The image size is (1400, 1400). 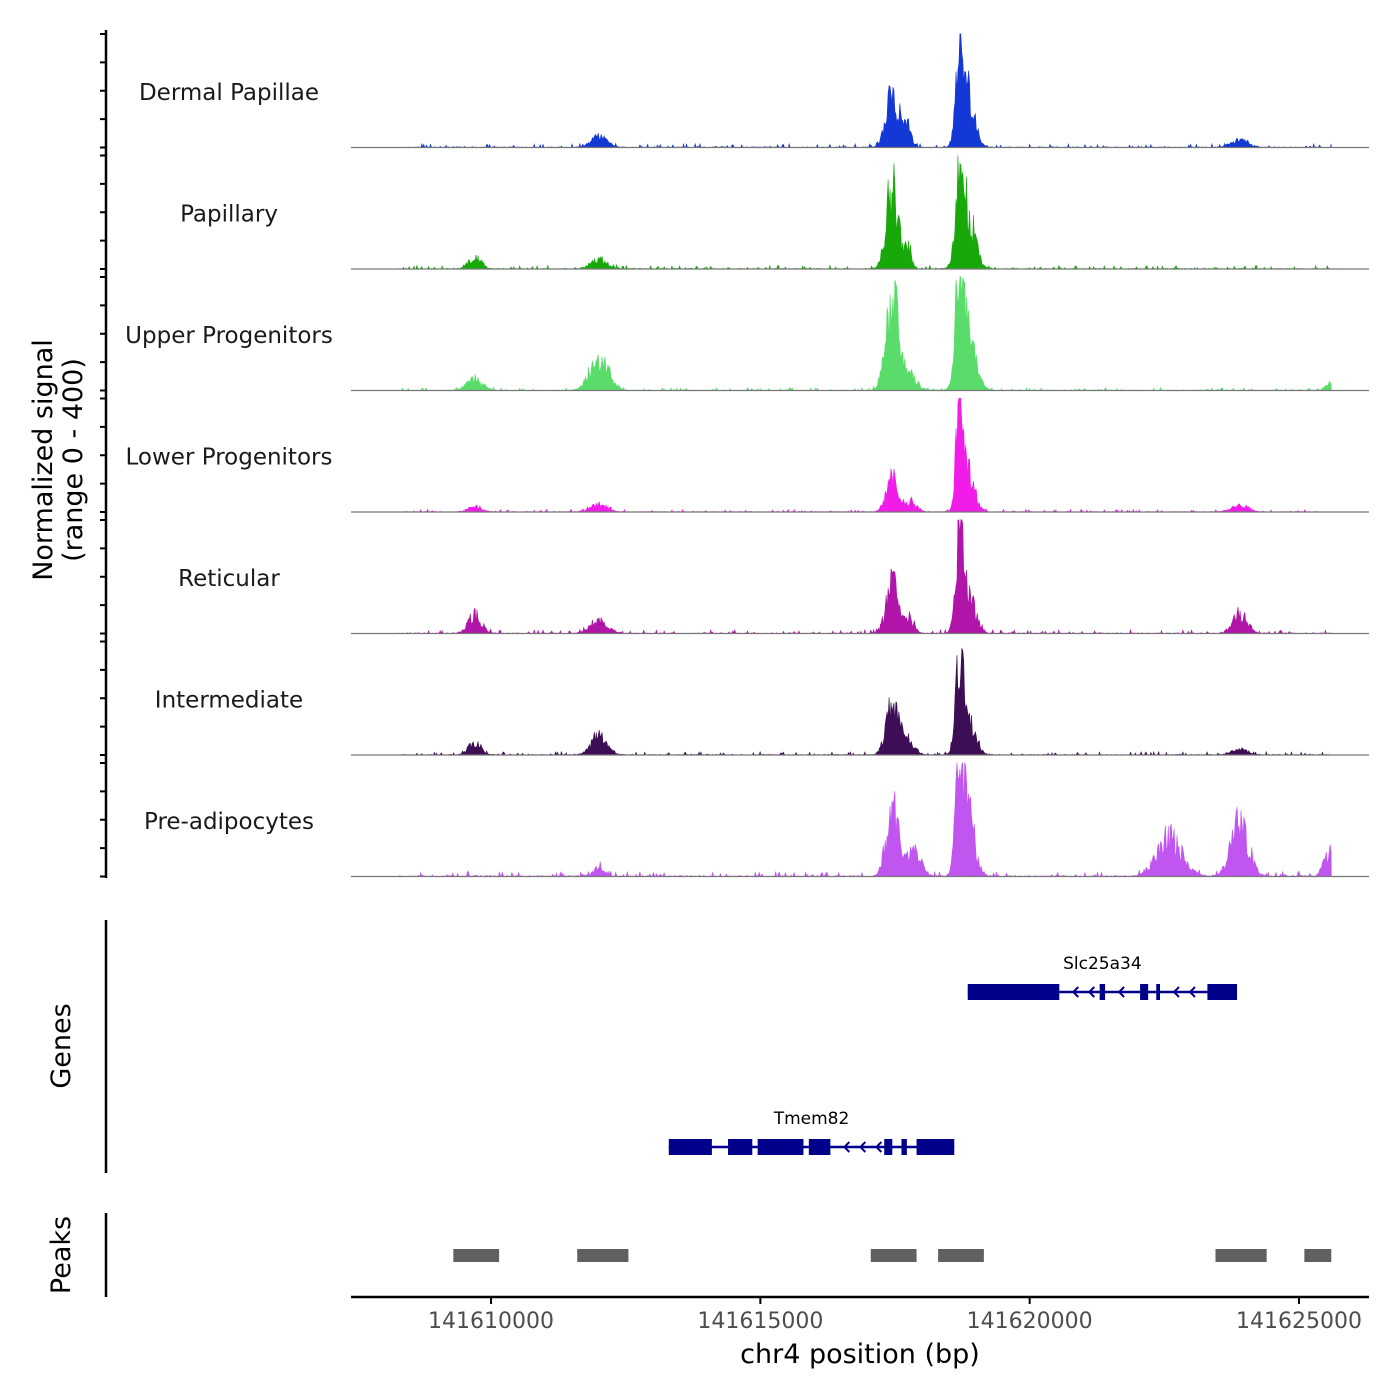 What do you see at coordinates (953, 1054) in the screenshot?
I see `gene-annotations: Slc25a34 Tmem82` at bounding box center [953, 1054].